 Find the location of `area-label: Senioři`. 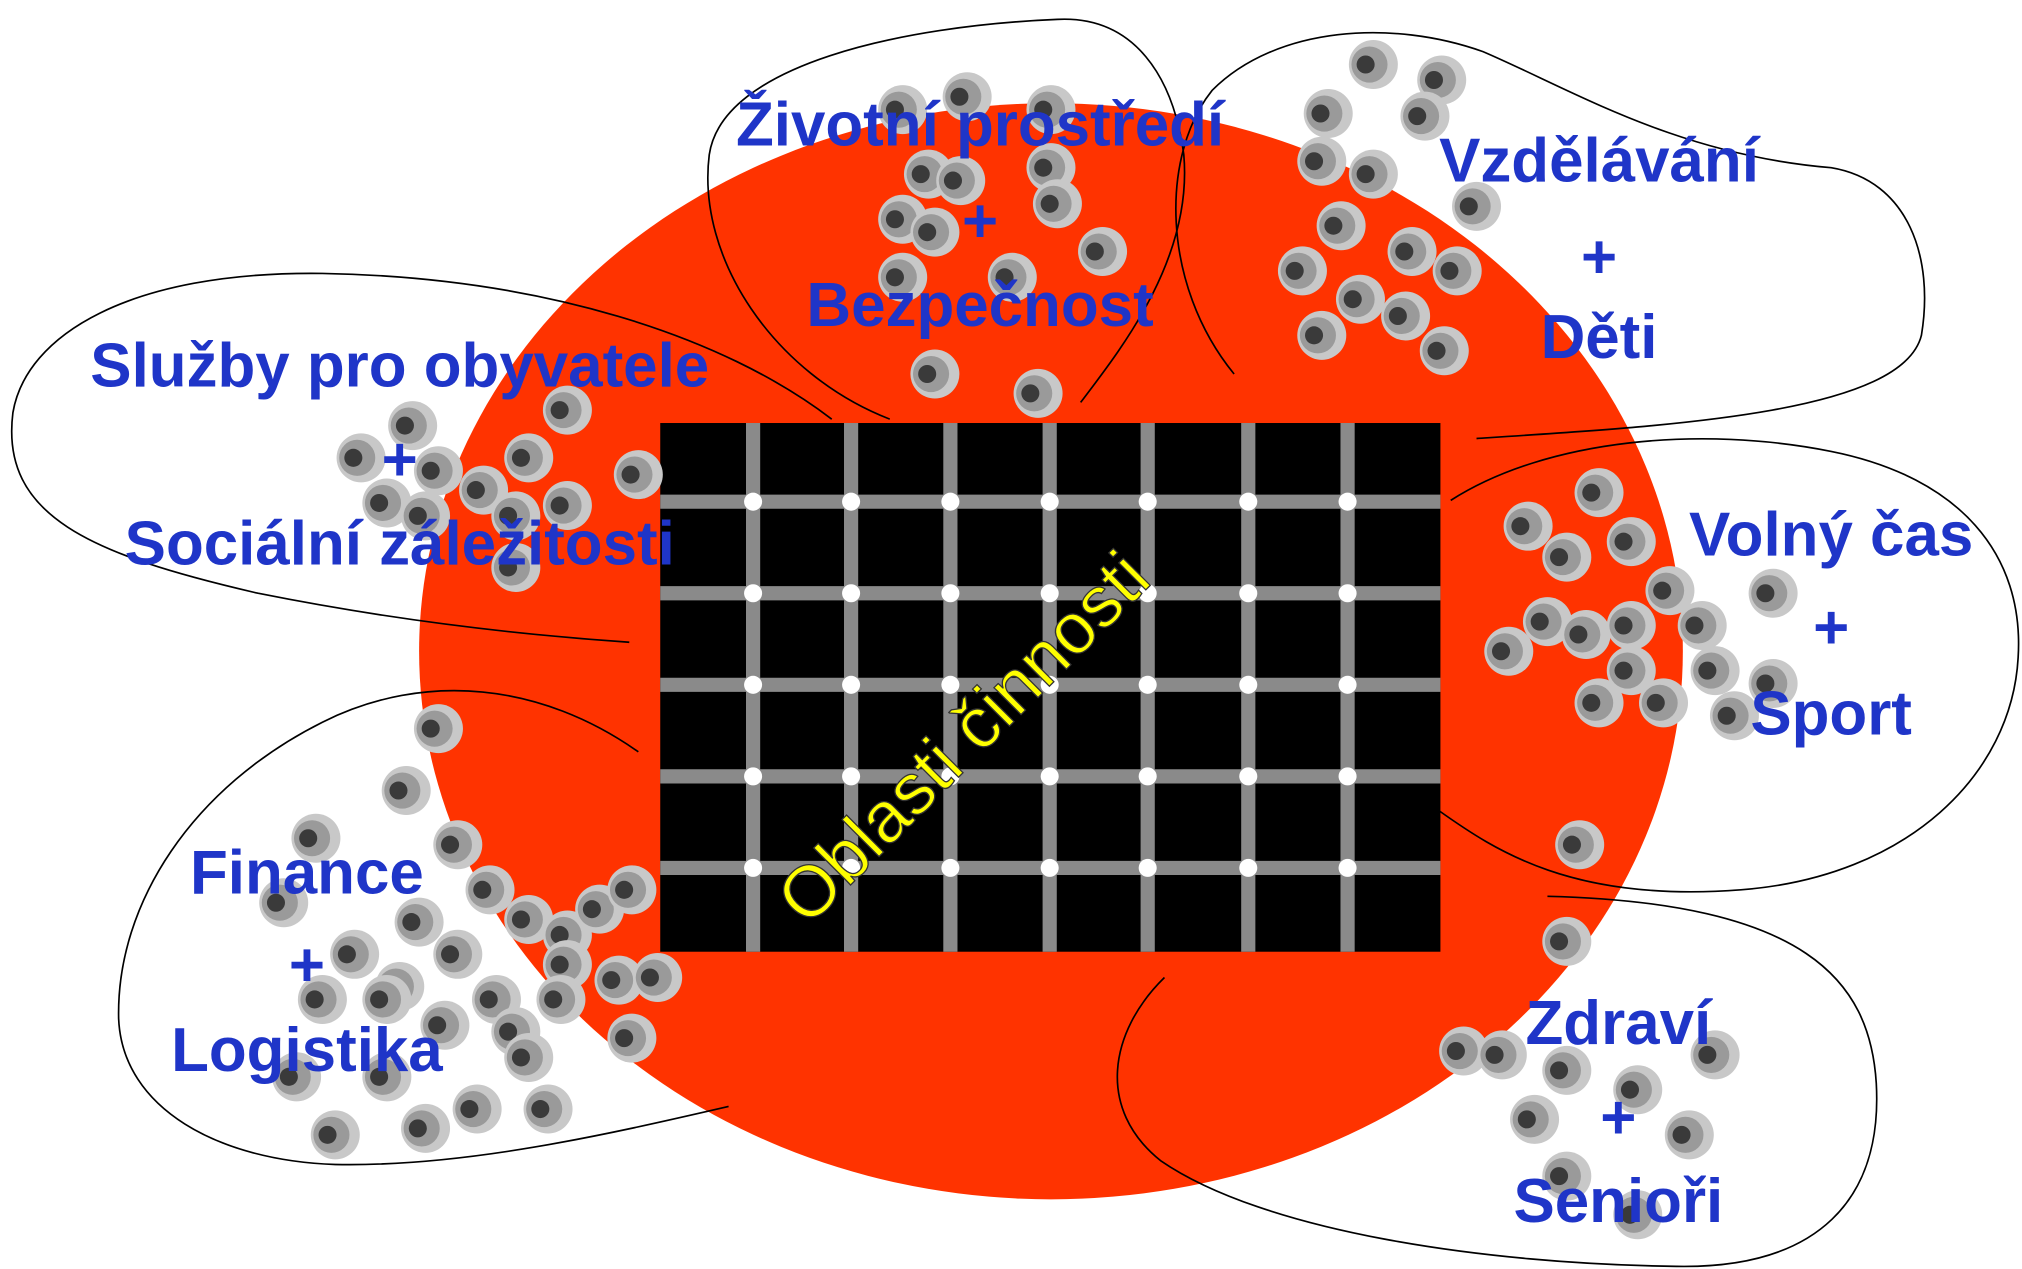

area-label: Senioři is located at coordinates (1618, 1201).